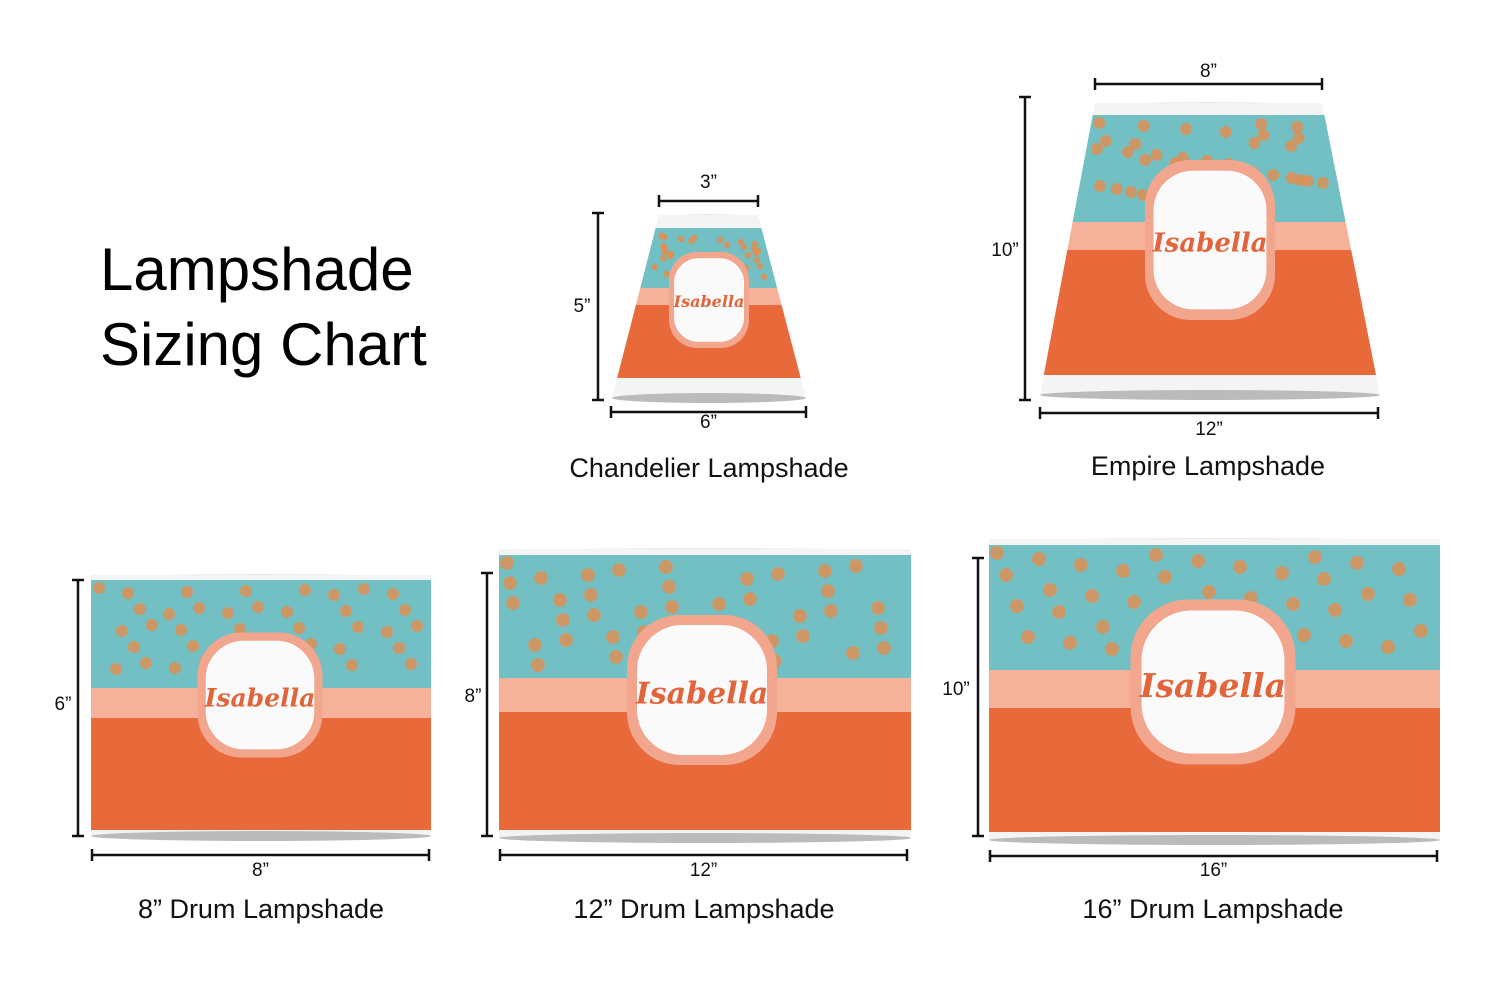 The height and width of the screenshot is (1000, 1500). What do you see at coordinates (263, 344) in the screenshot?
I see `title-line-2: Sizing Chart` at bounding box center [263, 344].